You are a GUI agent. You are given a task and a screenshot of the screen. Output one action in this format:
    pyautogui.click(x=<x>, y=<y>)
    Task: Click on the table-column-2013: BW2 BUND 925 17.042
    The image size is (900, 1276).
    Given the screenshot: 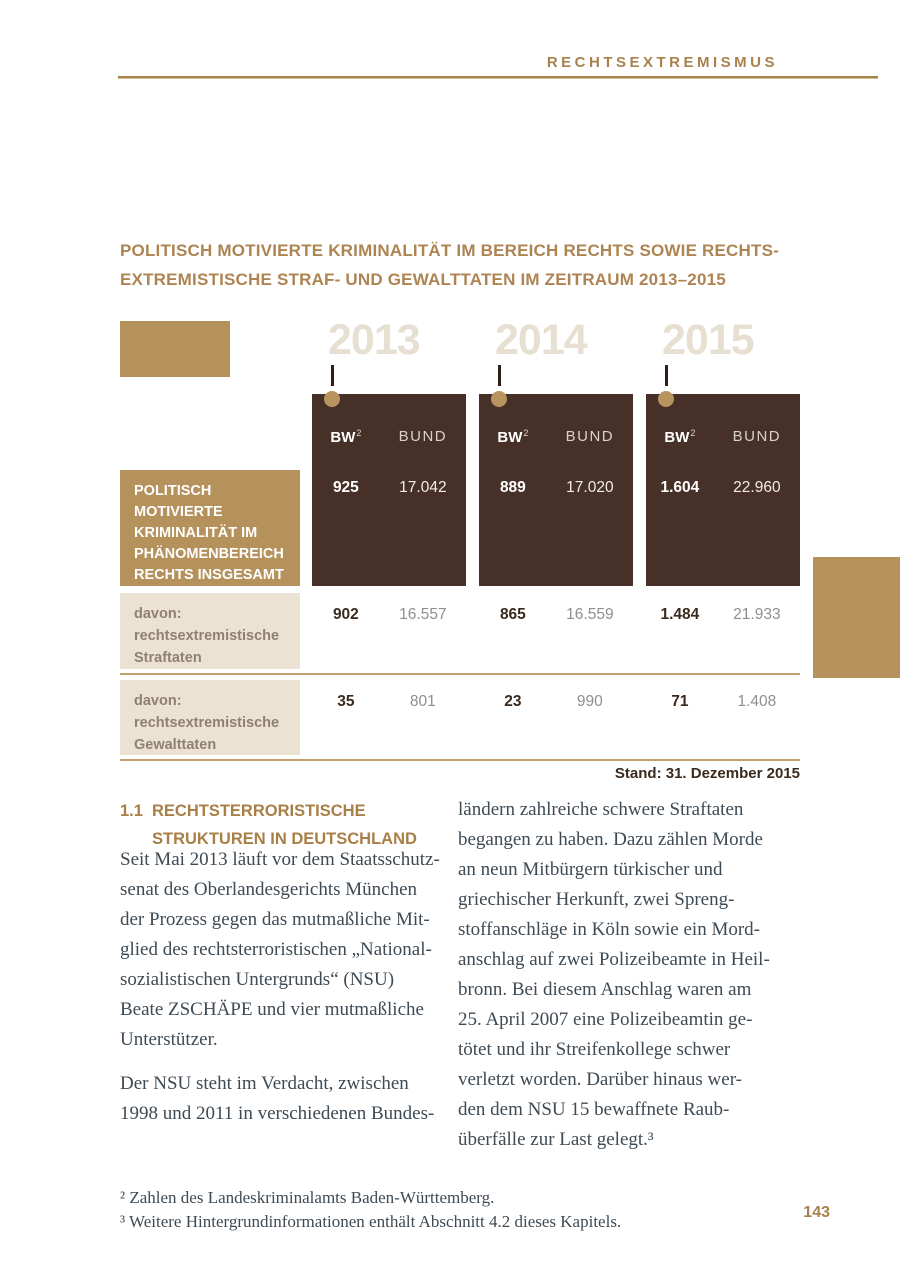 What is the action you would take?
    pyautogui.click(x=389, y=488)
    